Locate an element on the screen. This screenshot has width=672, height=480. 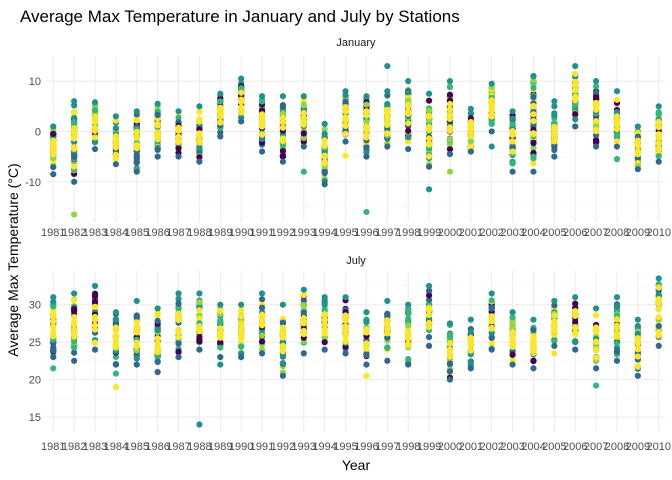
x-tick-label: 1985 is located at coordinates (137, 447).